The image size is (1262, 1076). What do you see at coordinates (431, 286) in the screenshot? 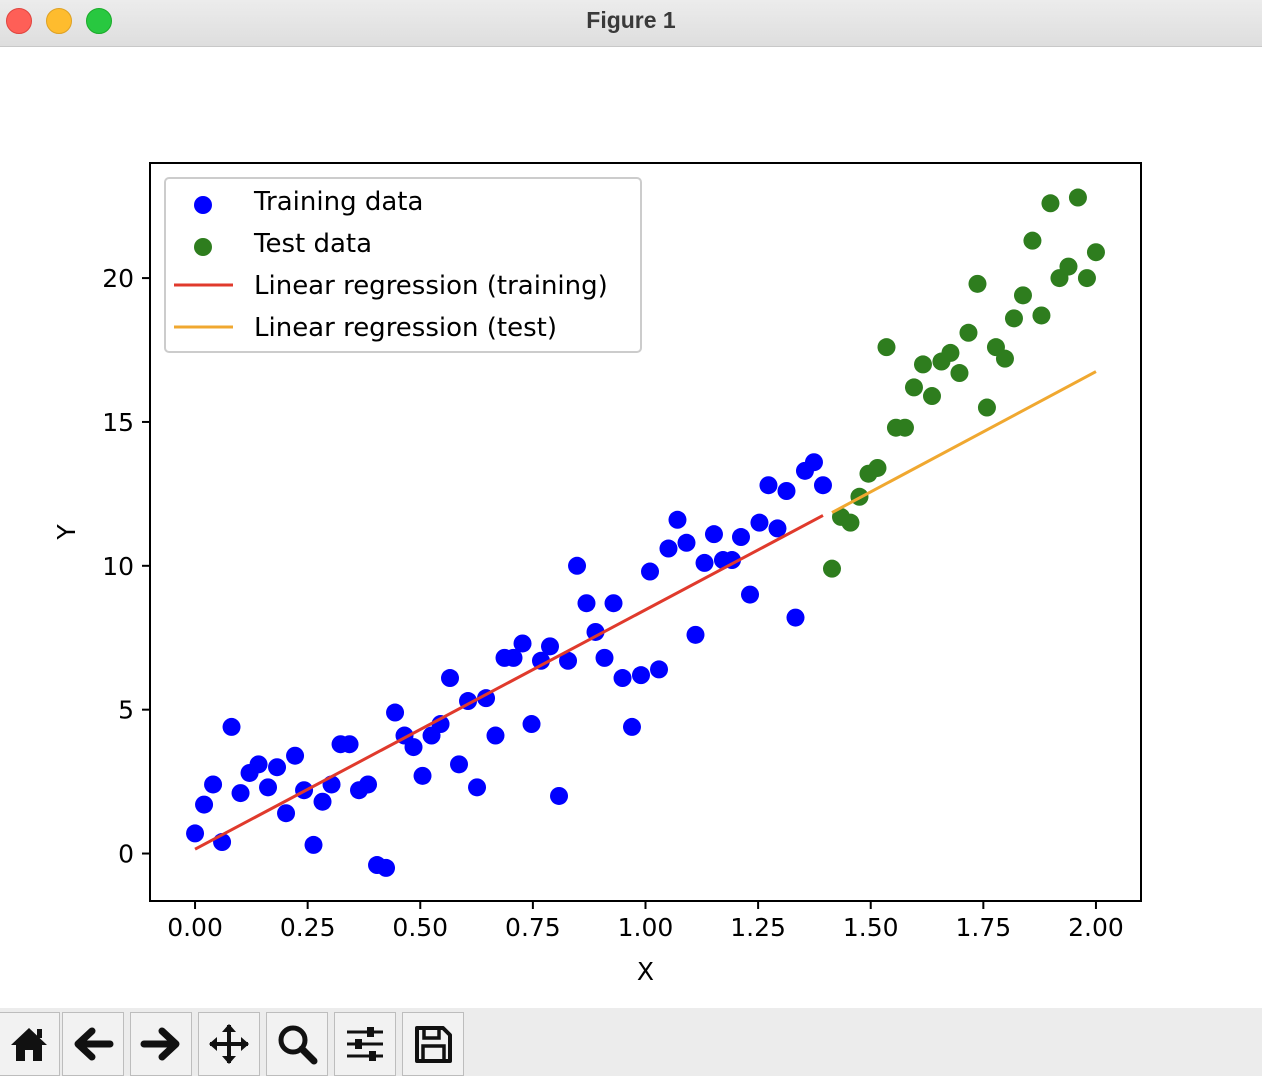
I see `legend-label: Linear regression (training)` at bounding box center [431, 286].